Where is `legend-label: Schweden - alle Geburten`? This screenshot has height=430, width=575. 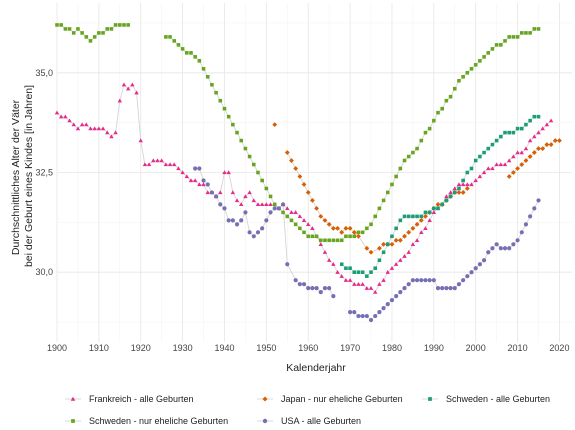 legend-label: Schweden - alle Geburten is located at coordinates (498, 399).